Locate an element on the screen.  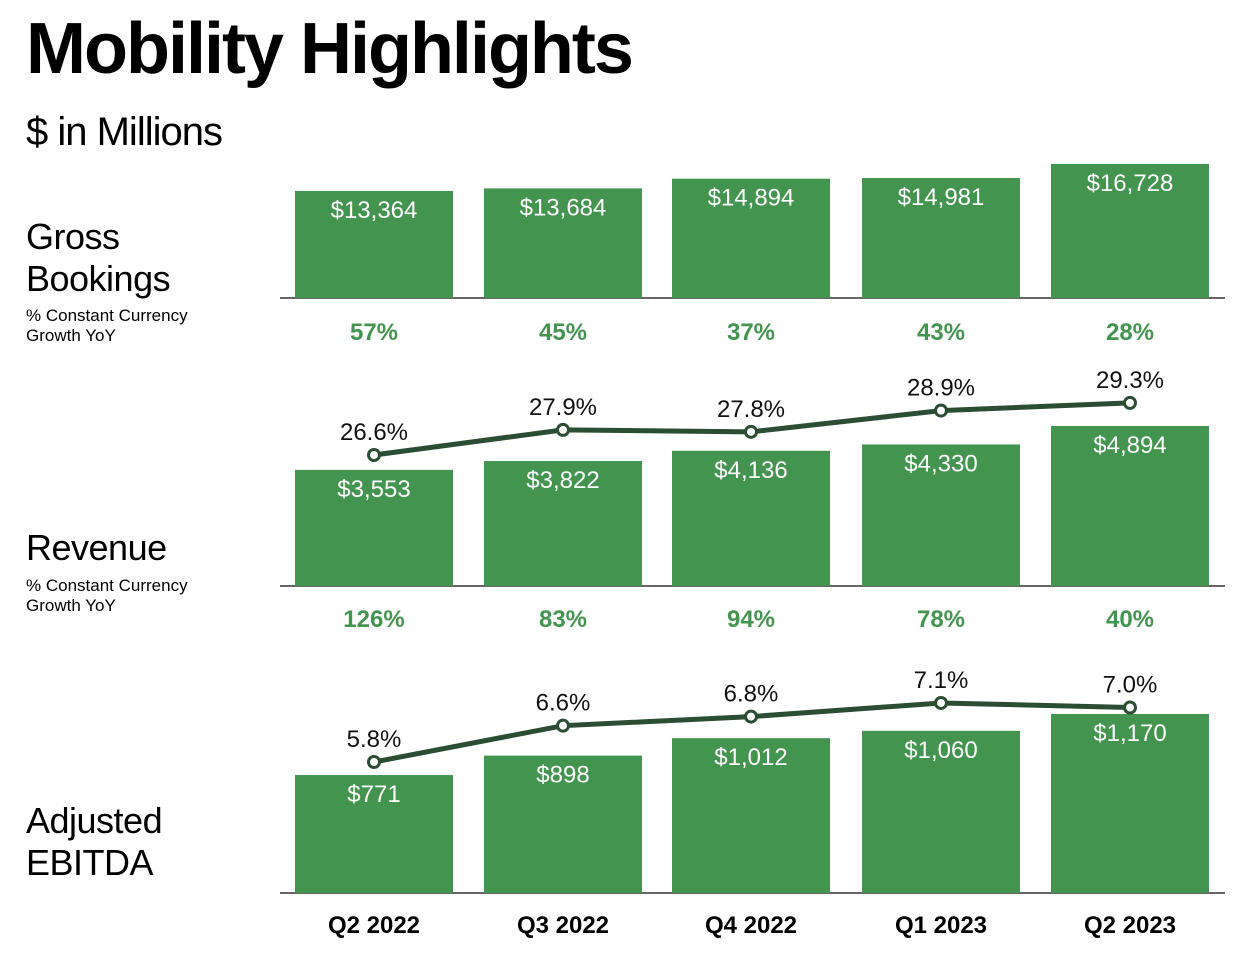
bar-value-label: $13,684 is located at coordinates (563, 207).